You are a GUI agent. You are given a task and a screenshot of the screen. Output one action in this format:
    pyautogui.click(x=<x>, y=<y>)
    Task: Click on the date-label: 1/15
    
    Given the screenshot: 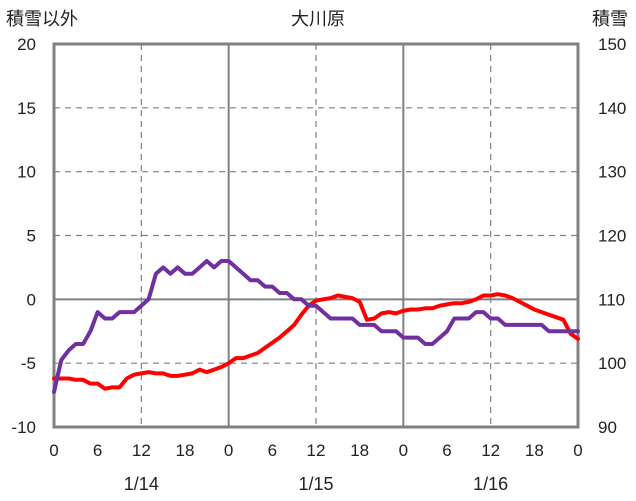 What is the action you would take?
    pyautogui.click(x=315, y=484)
    